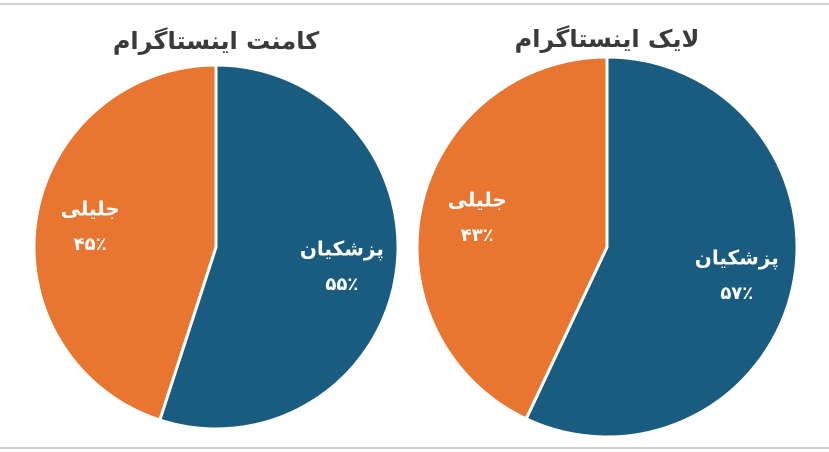 The width and height of the screenshot is (829, 452). I want to click on slice-value-label: ۵۷٪, so click(736, 293).